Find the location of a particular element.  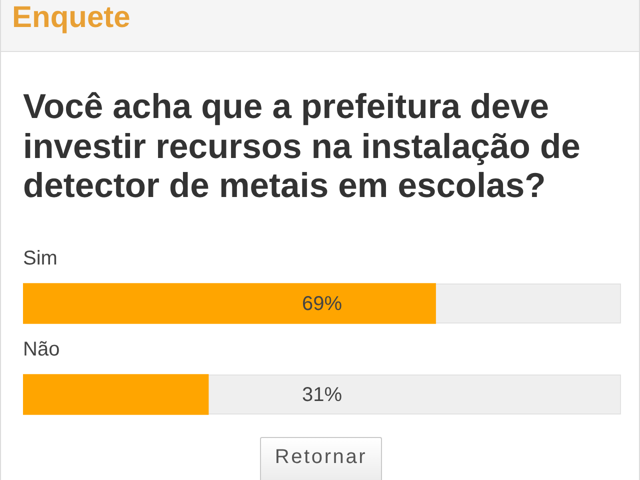

y-tick-label: Não is located at coordinates (41, 349).